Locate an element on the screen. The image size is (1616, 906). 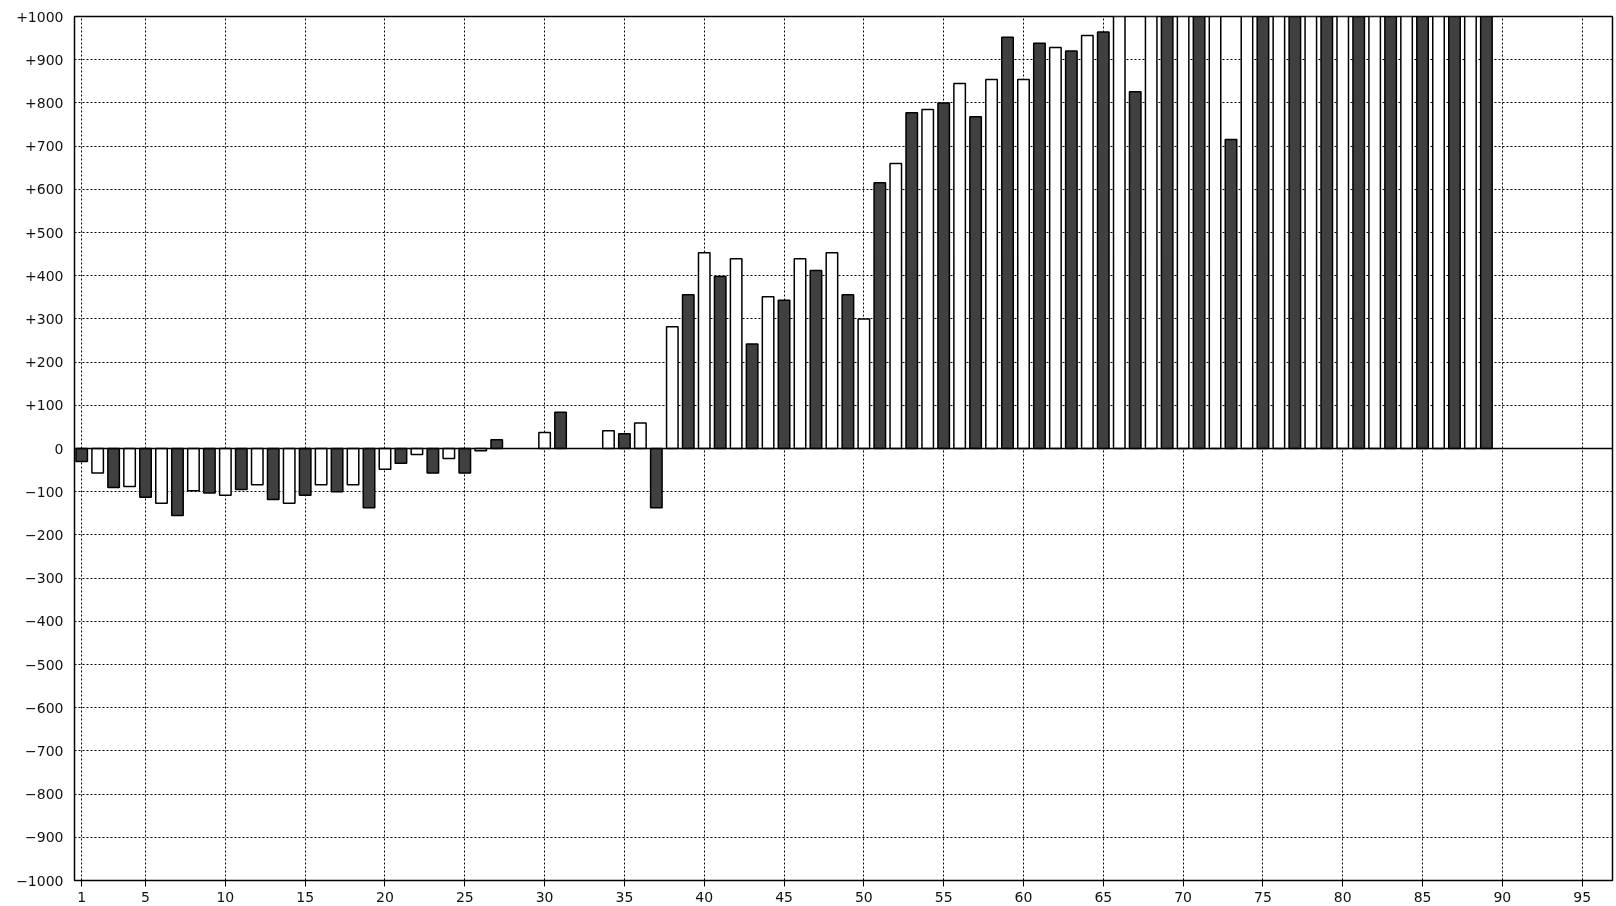
y-tick-label: +400 is located at coordinates (44, 275).